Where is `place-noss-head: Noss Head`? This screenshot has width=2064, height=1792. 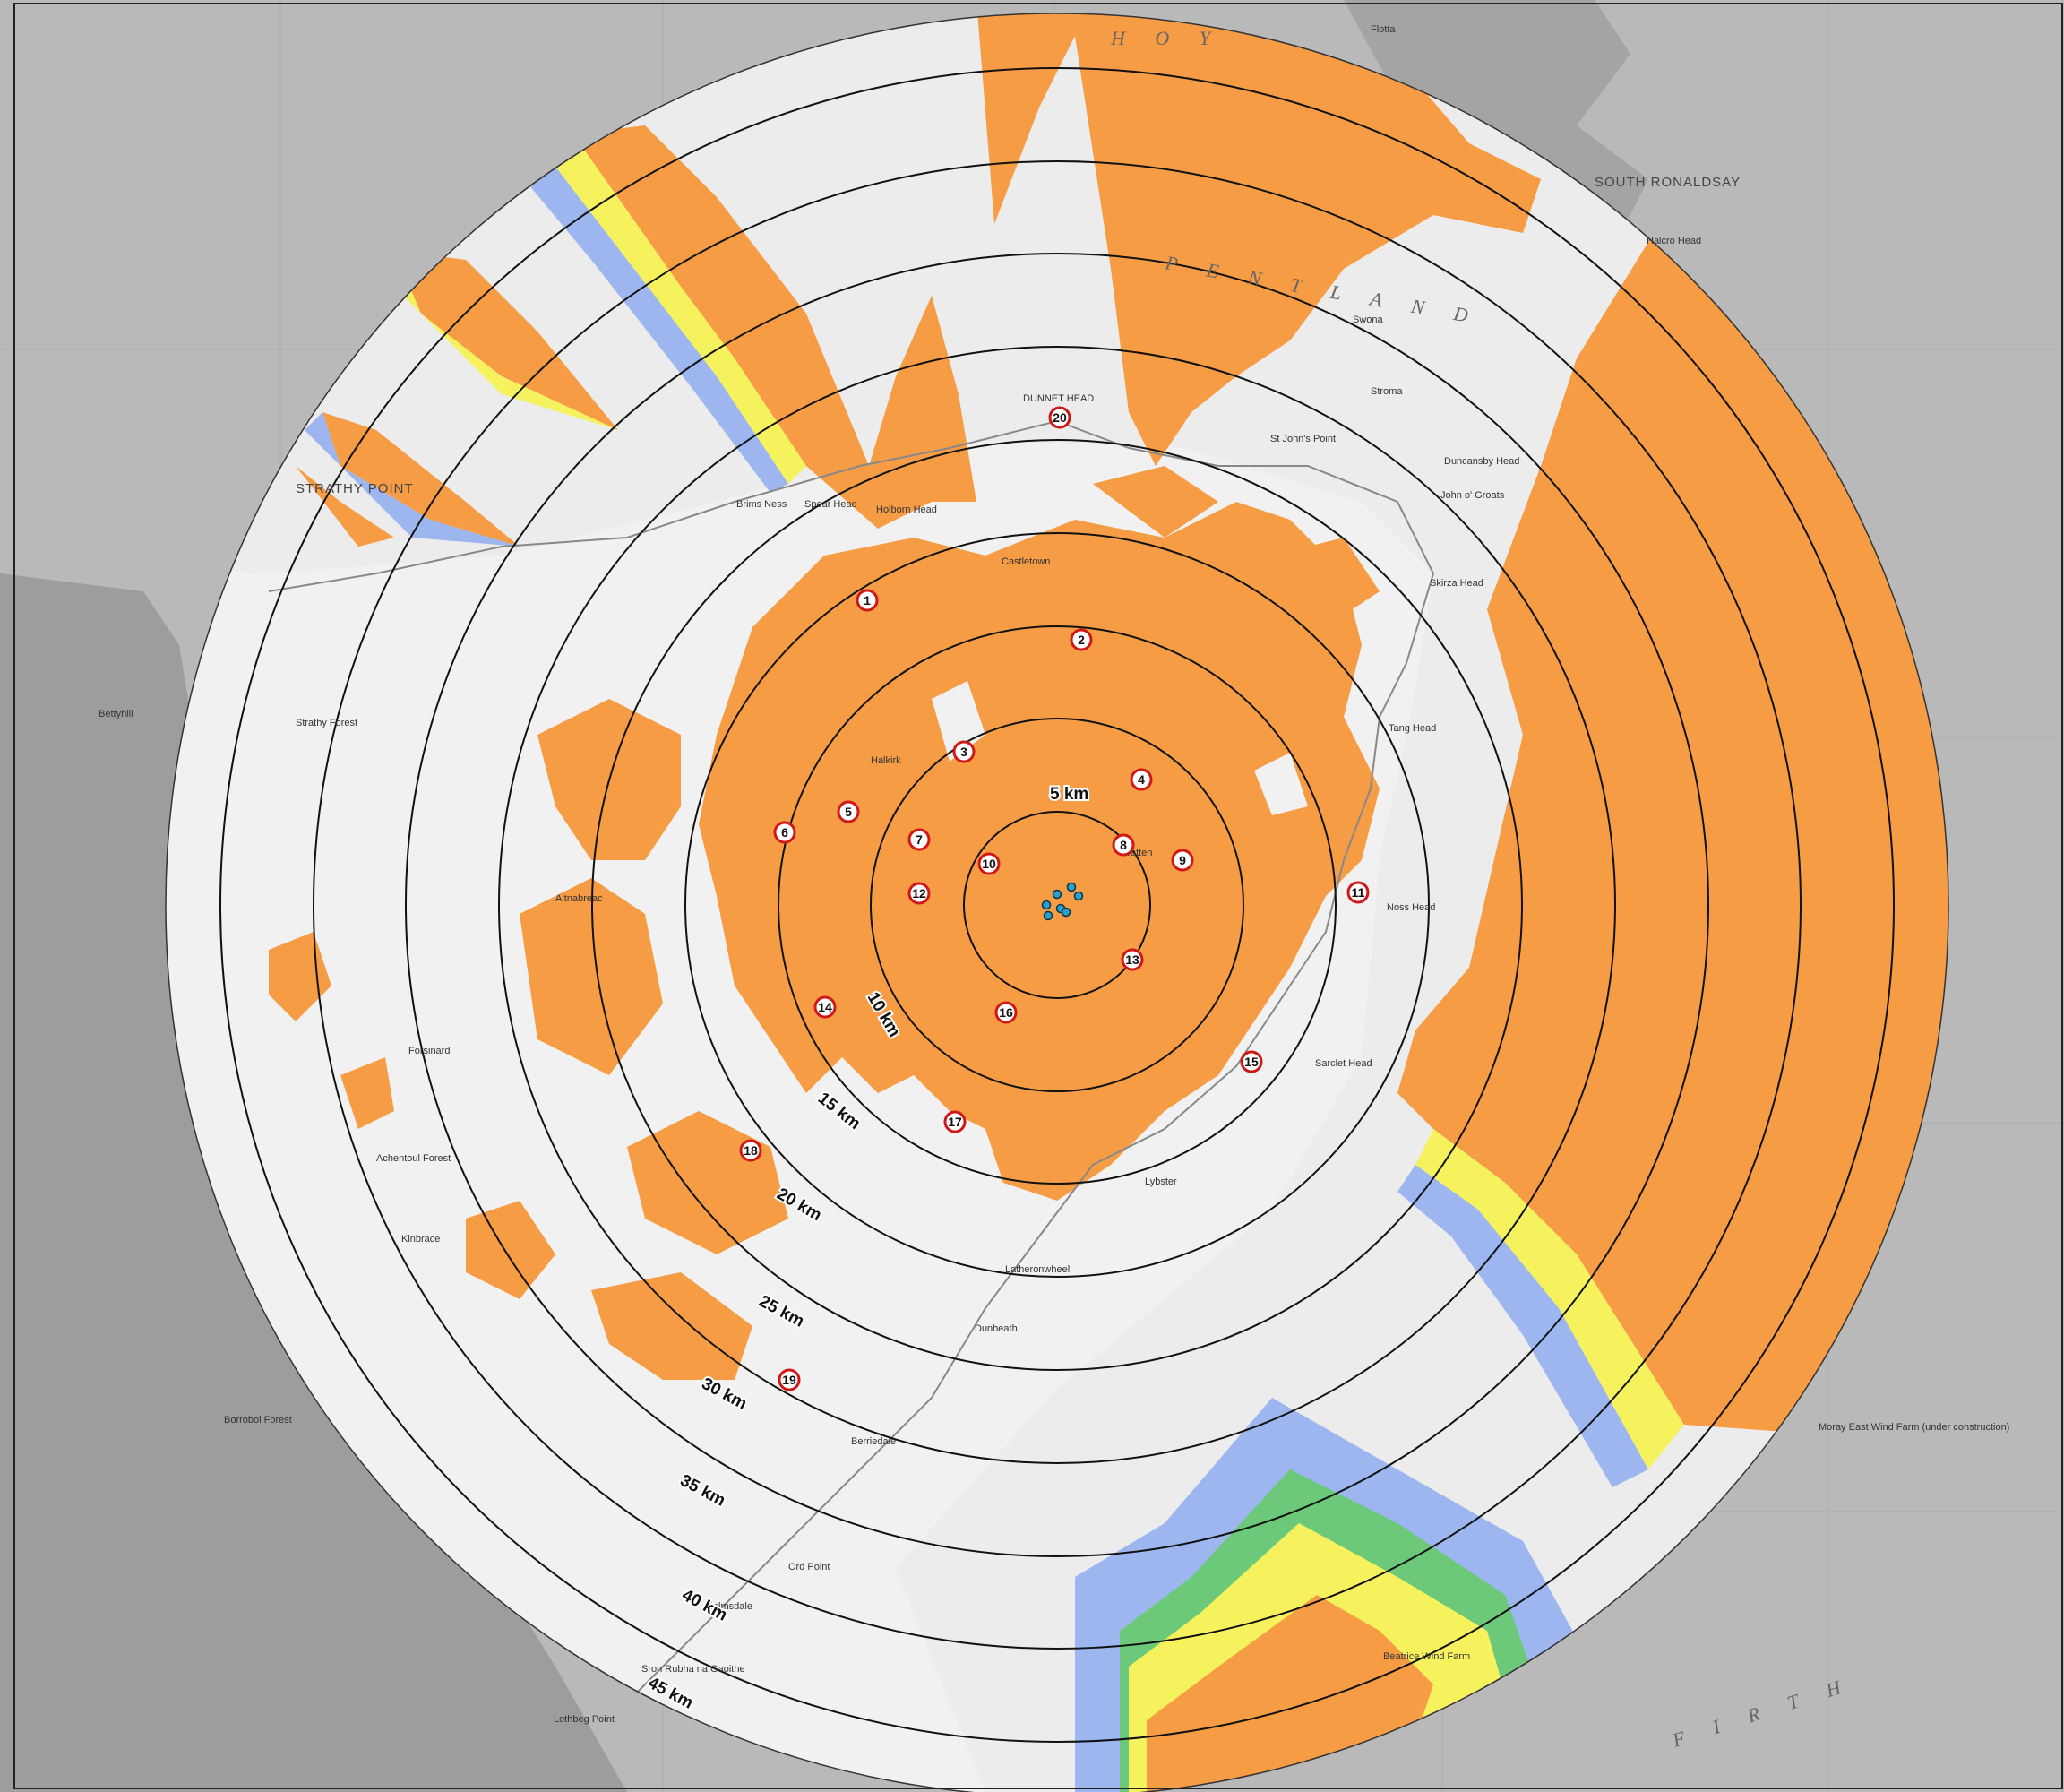
place-noss-head: Noss Head is located at coordinates (1411, 907).